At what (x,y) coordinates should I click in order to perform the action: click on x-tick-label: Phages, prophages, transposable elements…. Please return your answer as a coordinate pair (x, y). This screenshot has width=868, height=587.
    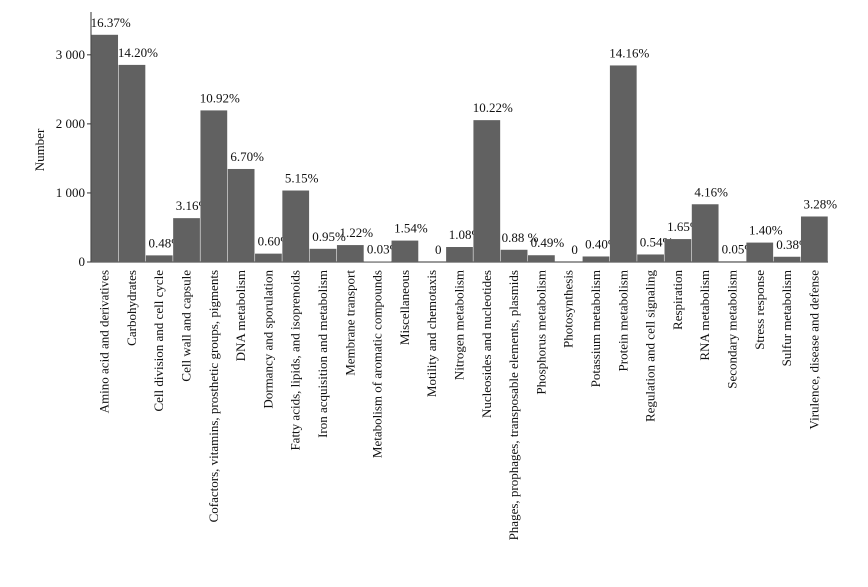
    Looking at the image, I should click on (513, 405).